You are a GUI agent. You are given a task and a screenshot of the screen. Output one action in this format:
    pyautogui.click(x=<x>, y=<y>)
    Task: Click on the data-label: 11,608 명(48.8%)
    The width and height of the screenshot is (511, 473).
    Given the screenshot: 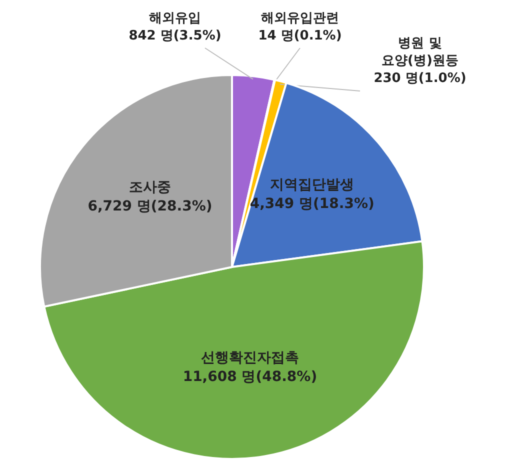 What is the action you would take?
    pyautogui.click(x=250, y=376)
    